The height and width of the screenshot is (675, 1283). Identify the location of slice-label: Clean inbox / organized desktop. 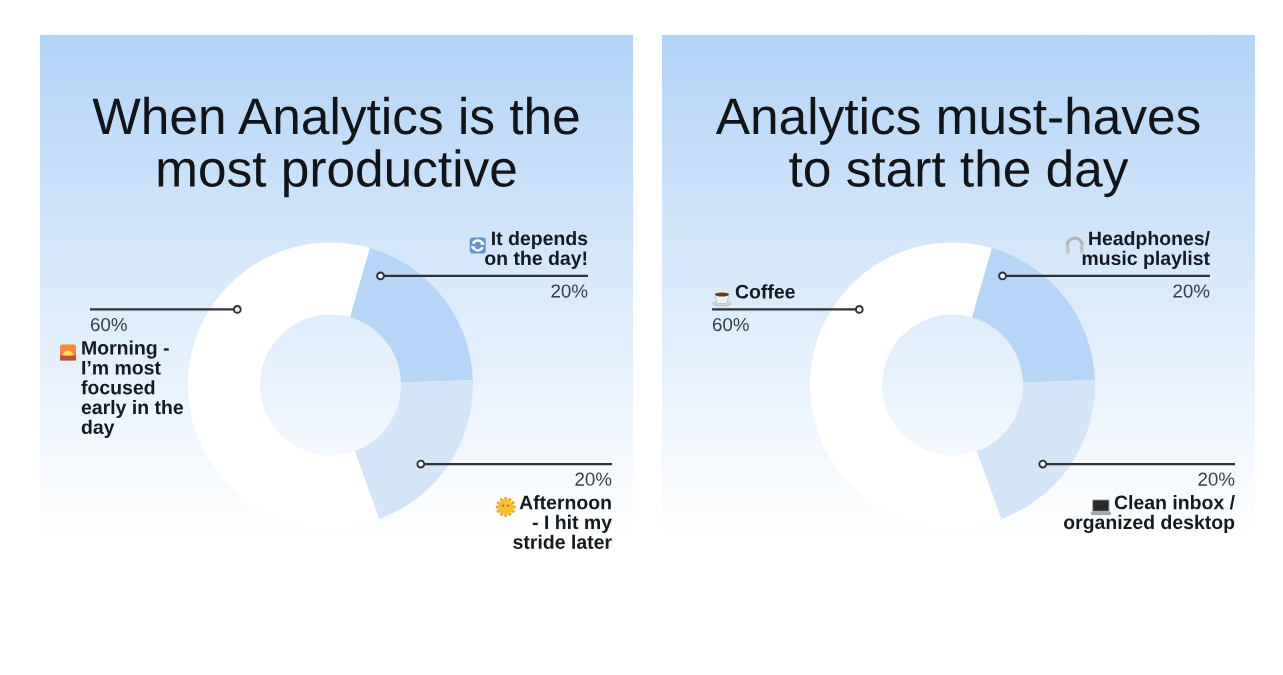
(1149, 514).